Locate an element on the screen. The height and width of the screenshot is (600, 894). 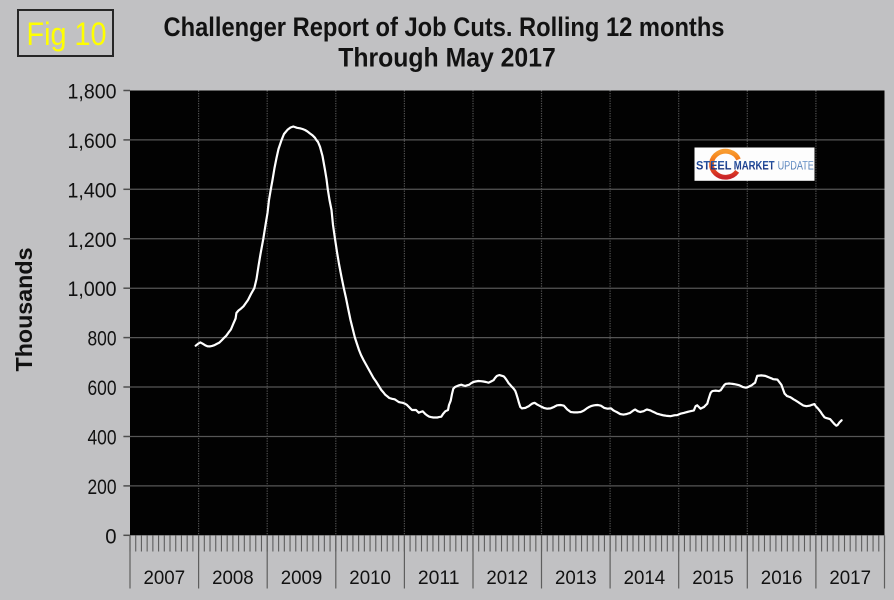
svg-text: 2015 is located at coordinates (713, 578).